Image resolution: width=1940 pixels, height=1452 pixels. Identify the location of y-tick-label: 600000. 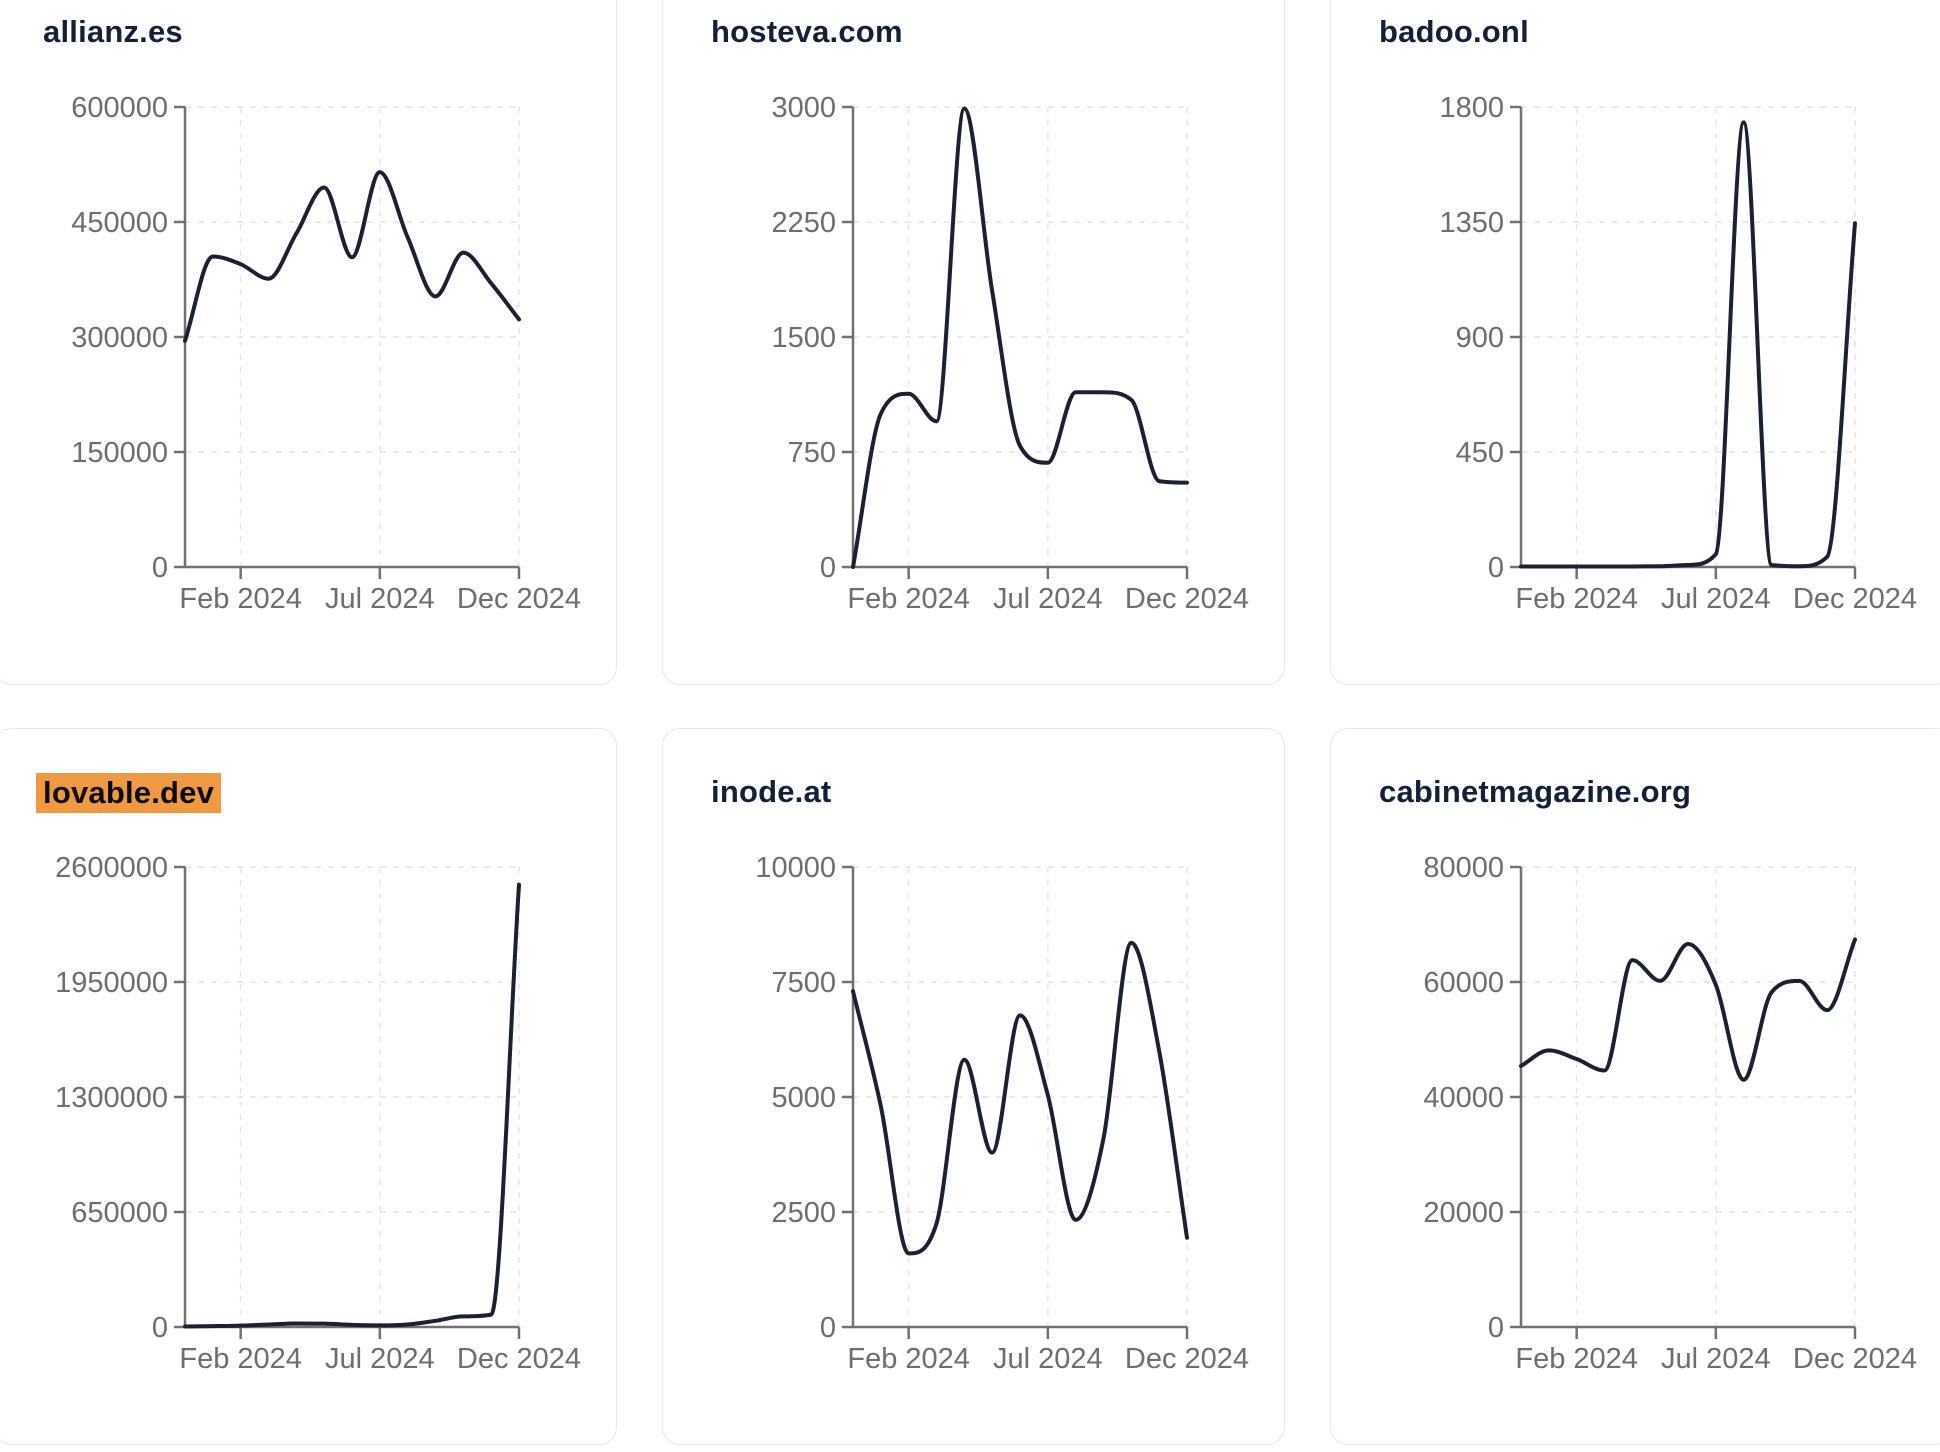
(119, 108).